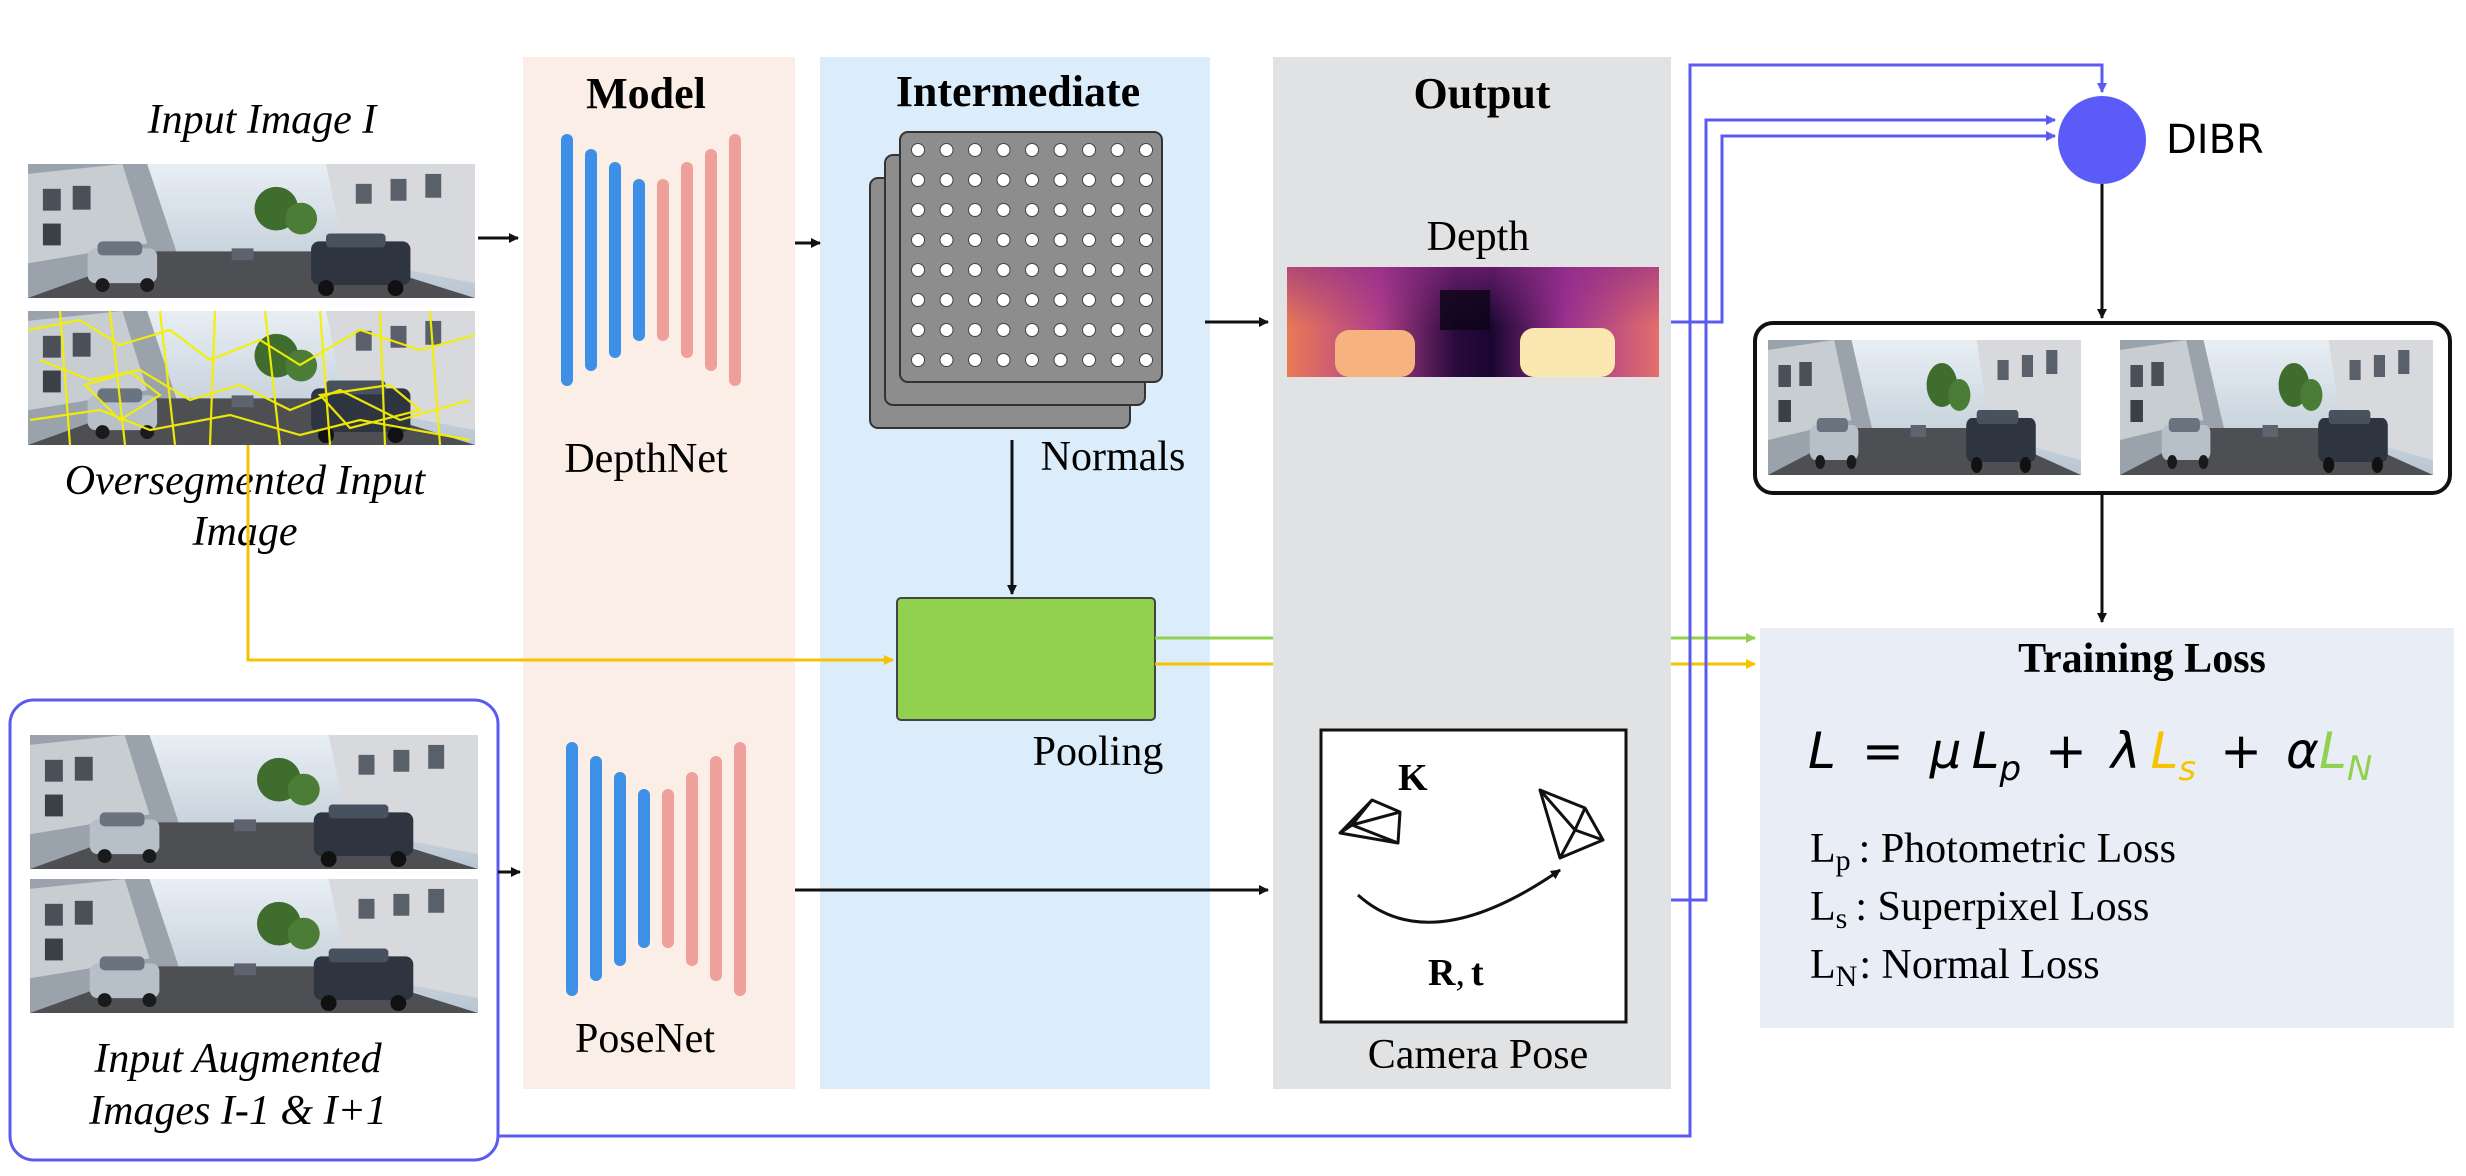 The width and height of the screenshot is (2466, 1176). I want to click on dibr-node, so click(2102, 140).